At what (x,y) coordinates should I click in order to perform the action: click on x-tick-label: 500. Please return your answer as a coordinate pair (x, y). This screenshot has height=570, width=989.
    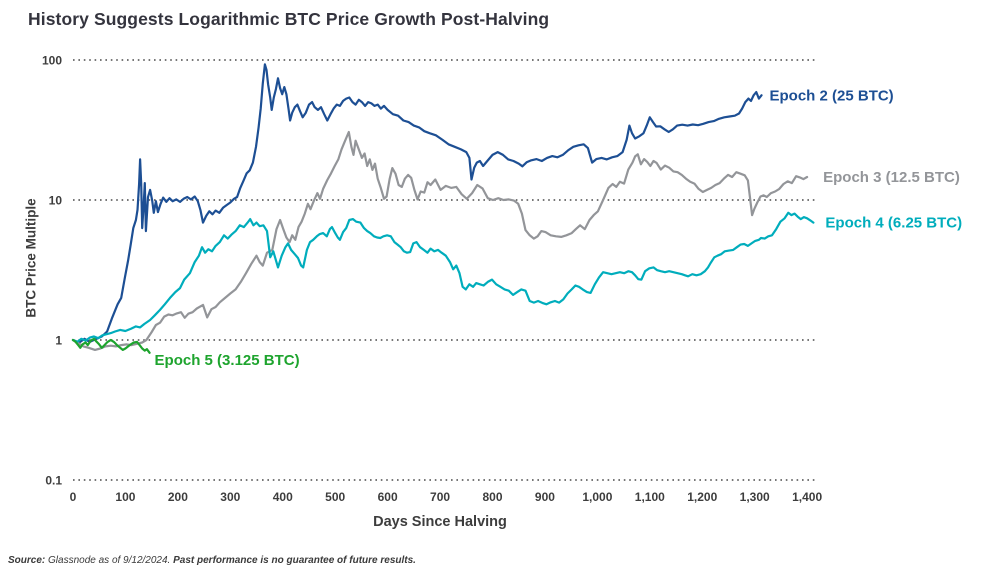
    Looking at the image, I should click on (335, 497).